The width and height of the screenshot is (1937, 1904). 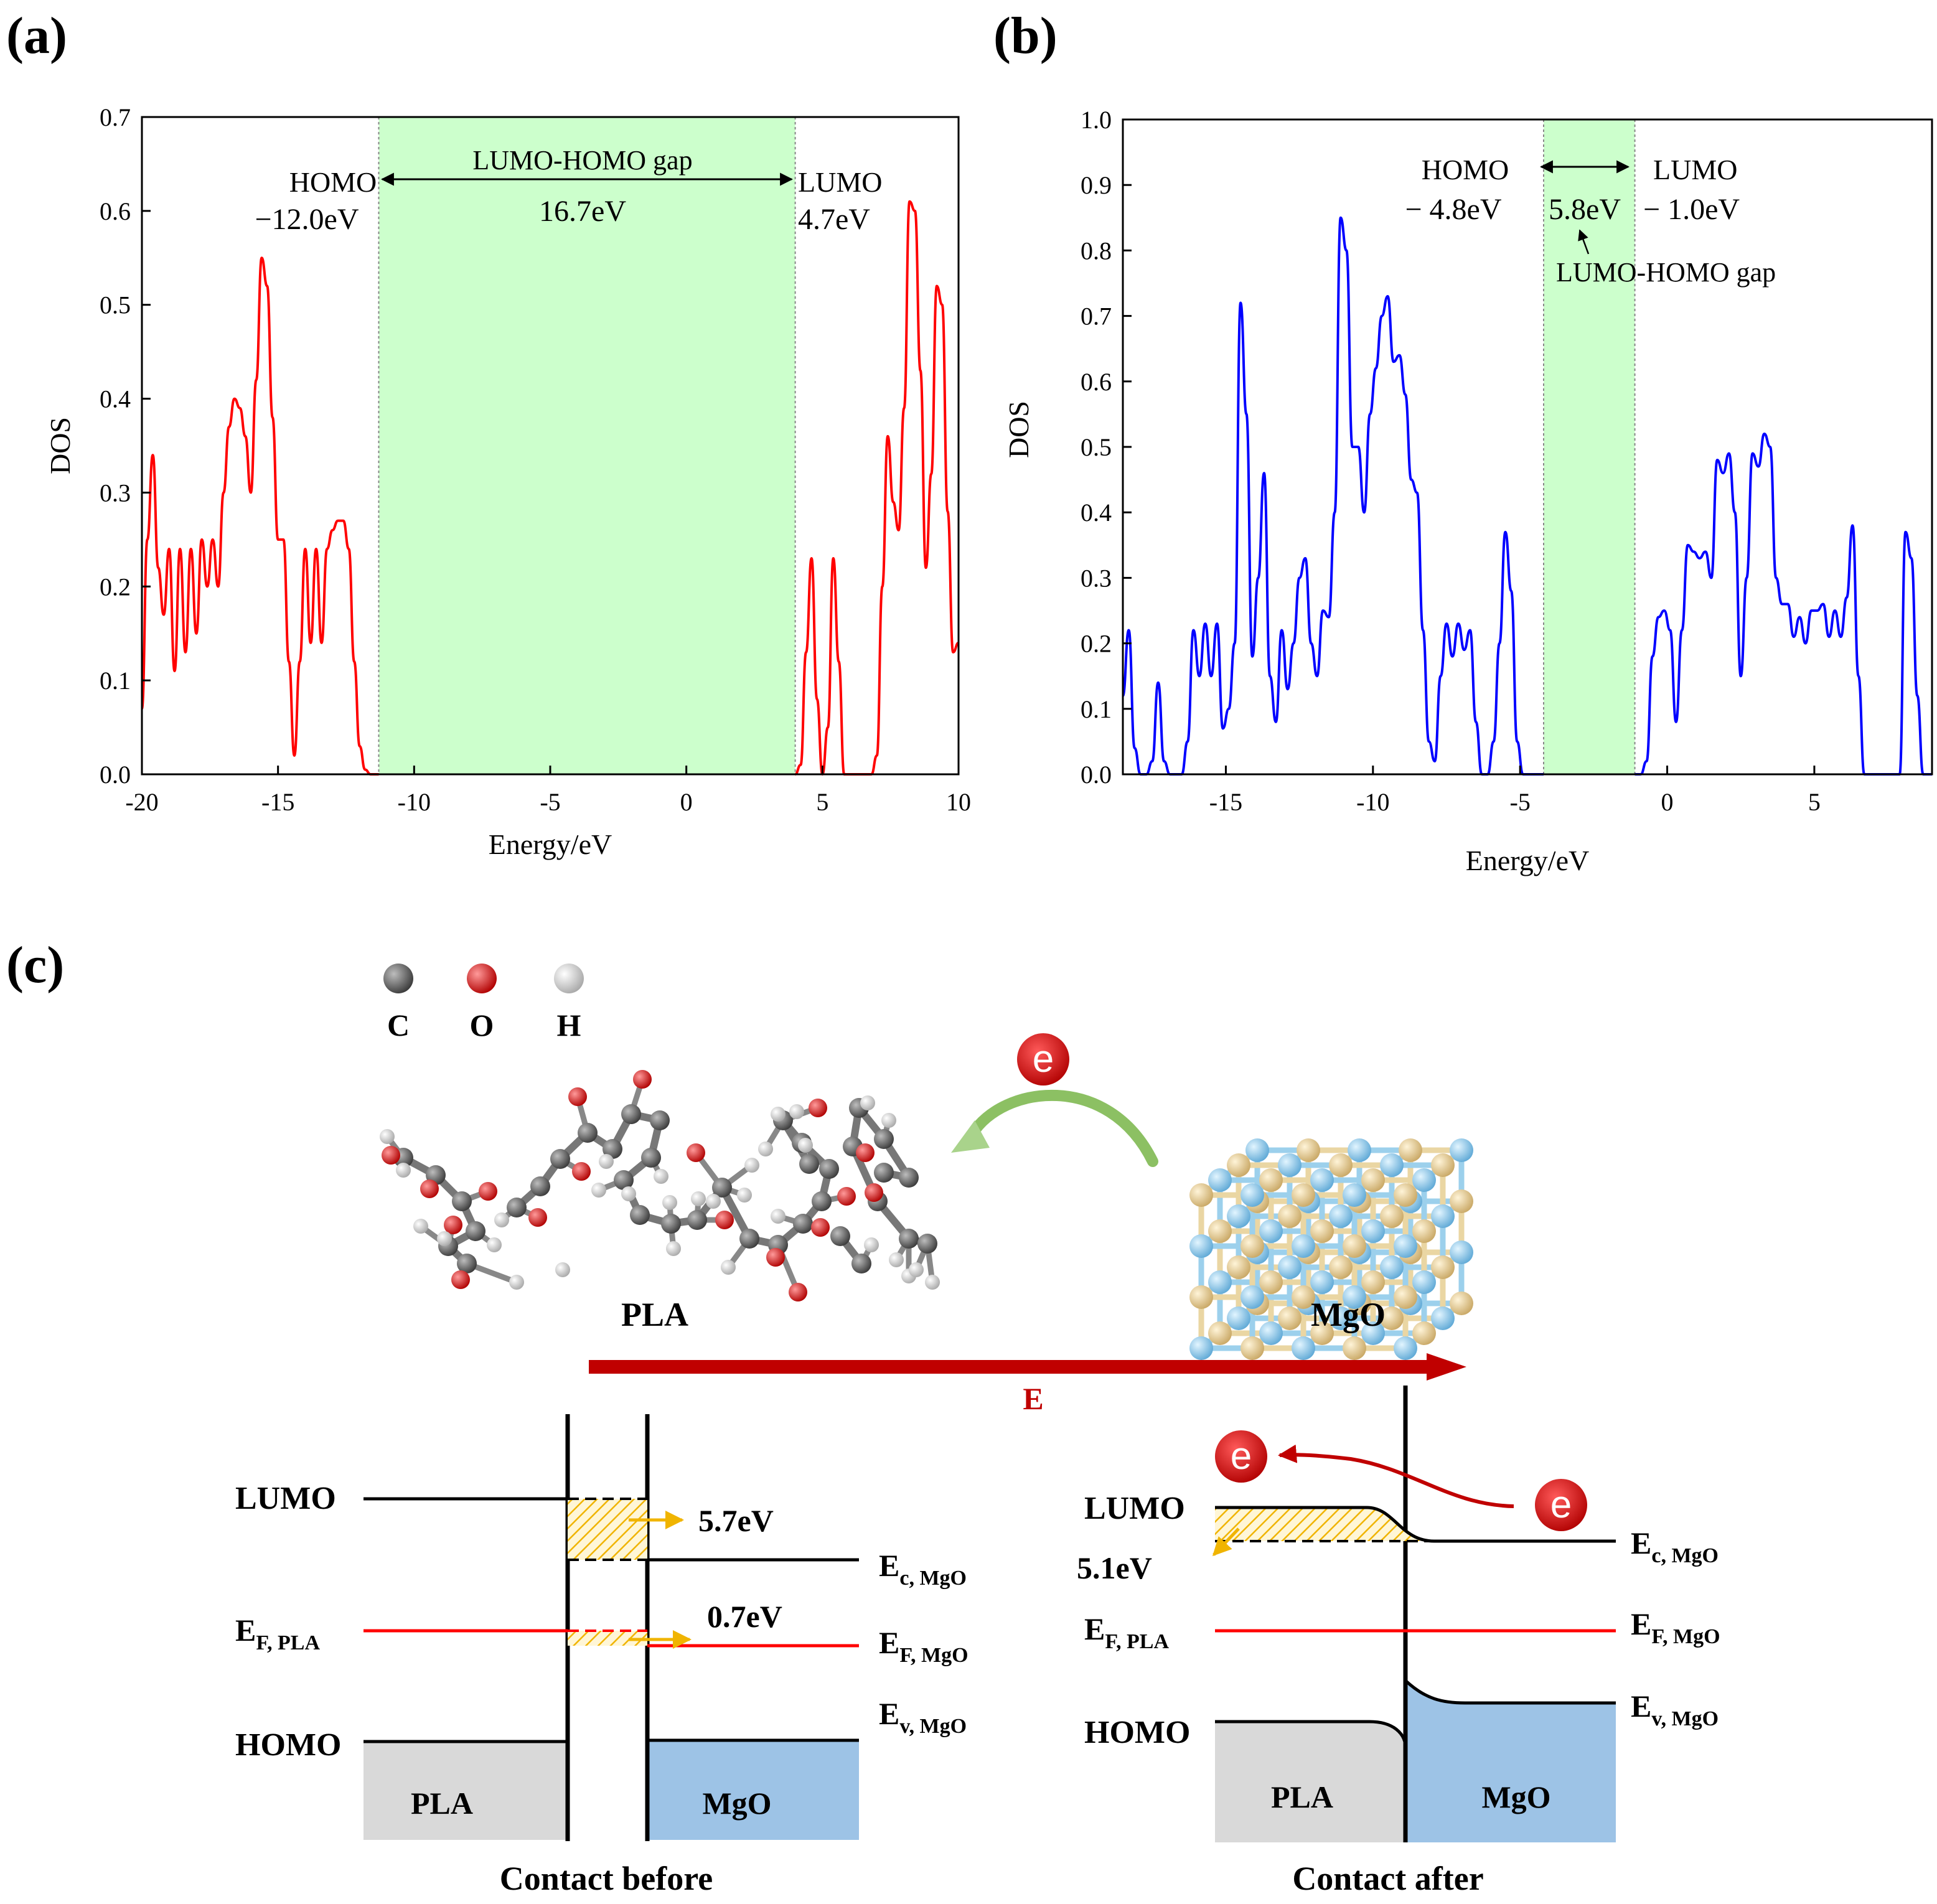 What do you see at coordinates (1465, 169) in the screenshot?
I see `homo-label-b: HOMO` at bounding box center [1465, 169].